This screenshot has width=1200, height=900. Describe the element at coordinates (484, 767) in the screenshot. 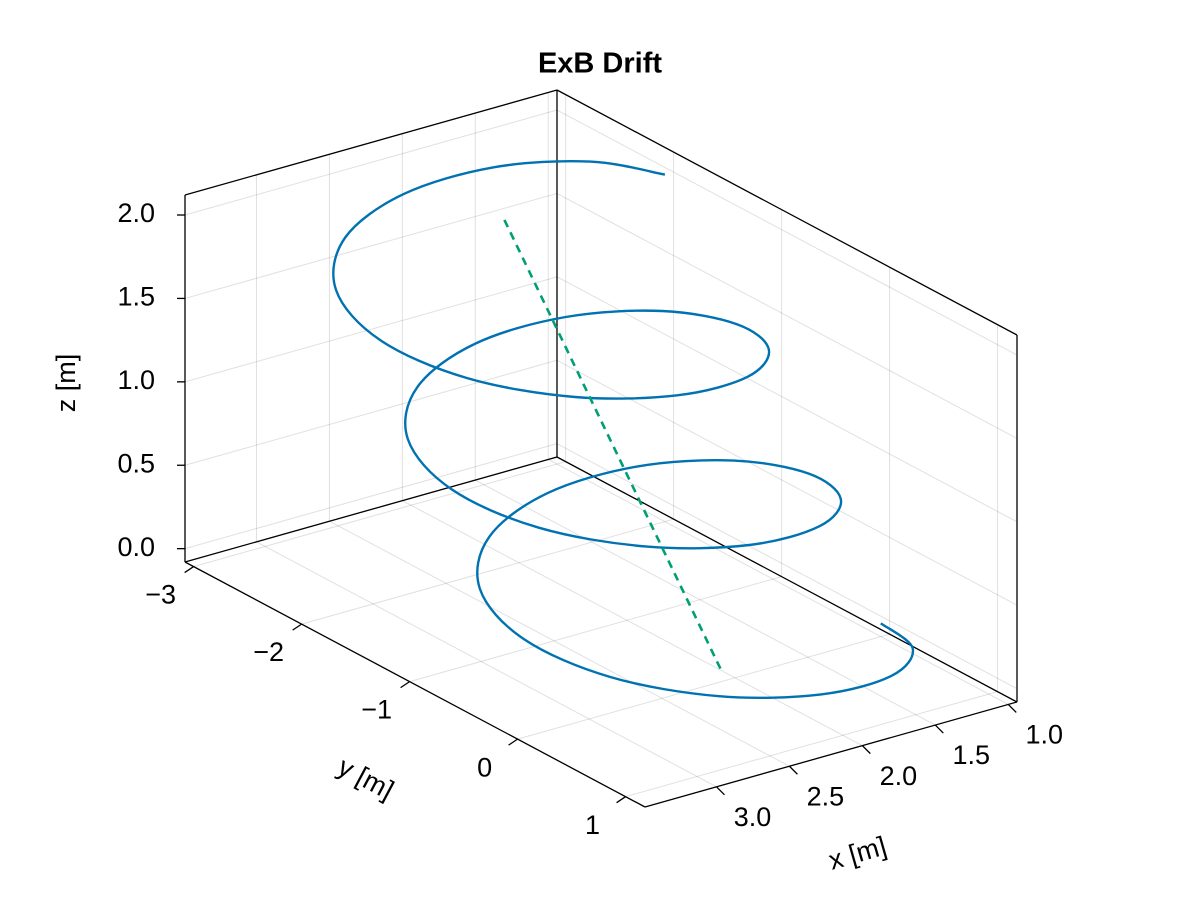

I see `y-tick-label: 0` at that location.